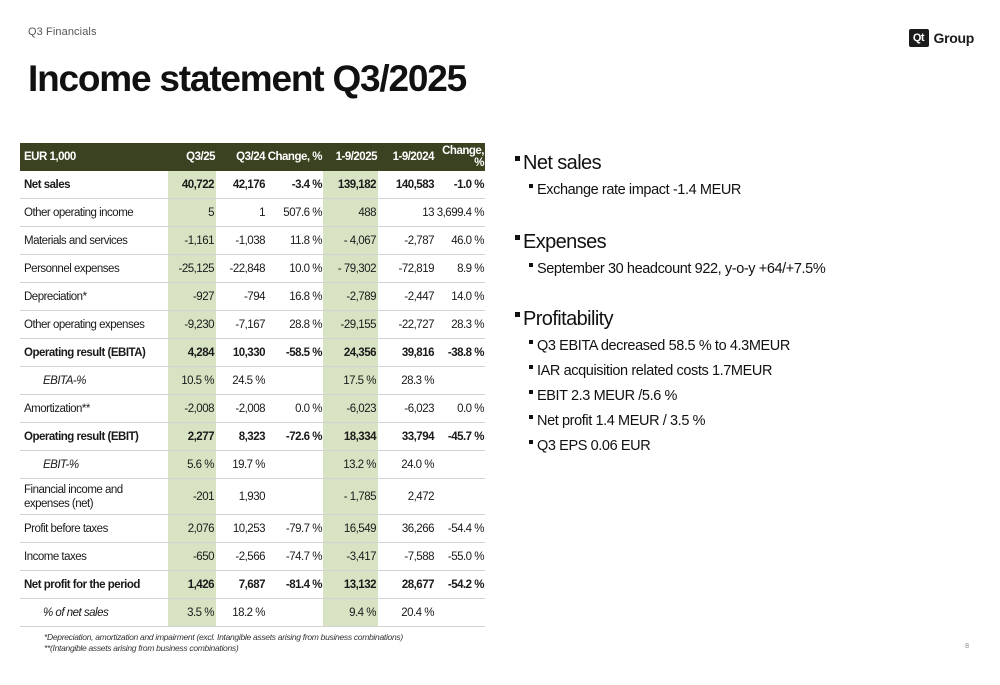 This screenshot has width=1000, height=685. What do you see at coordinates (406, 185) in the screenshot?
I see `table-cell: 140,583` at bounding box center [406, 185].